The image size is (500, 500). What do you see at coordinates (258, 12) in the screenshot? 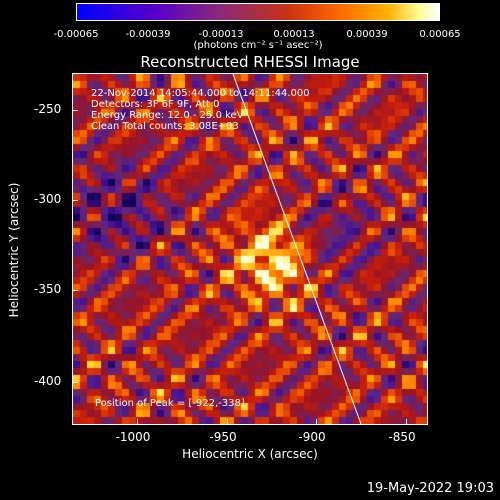
I see `colorbar` at bounding box center [258, 12].